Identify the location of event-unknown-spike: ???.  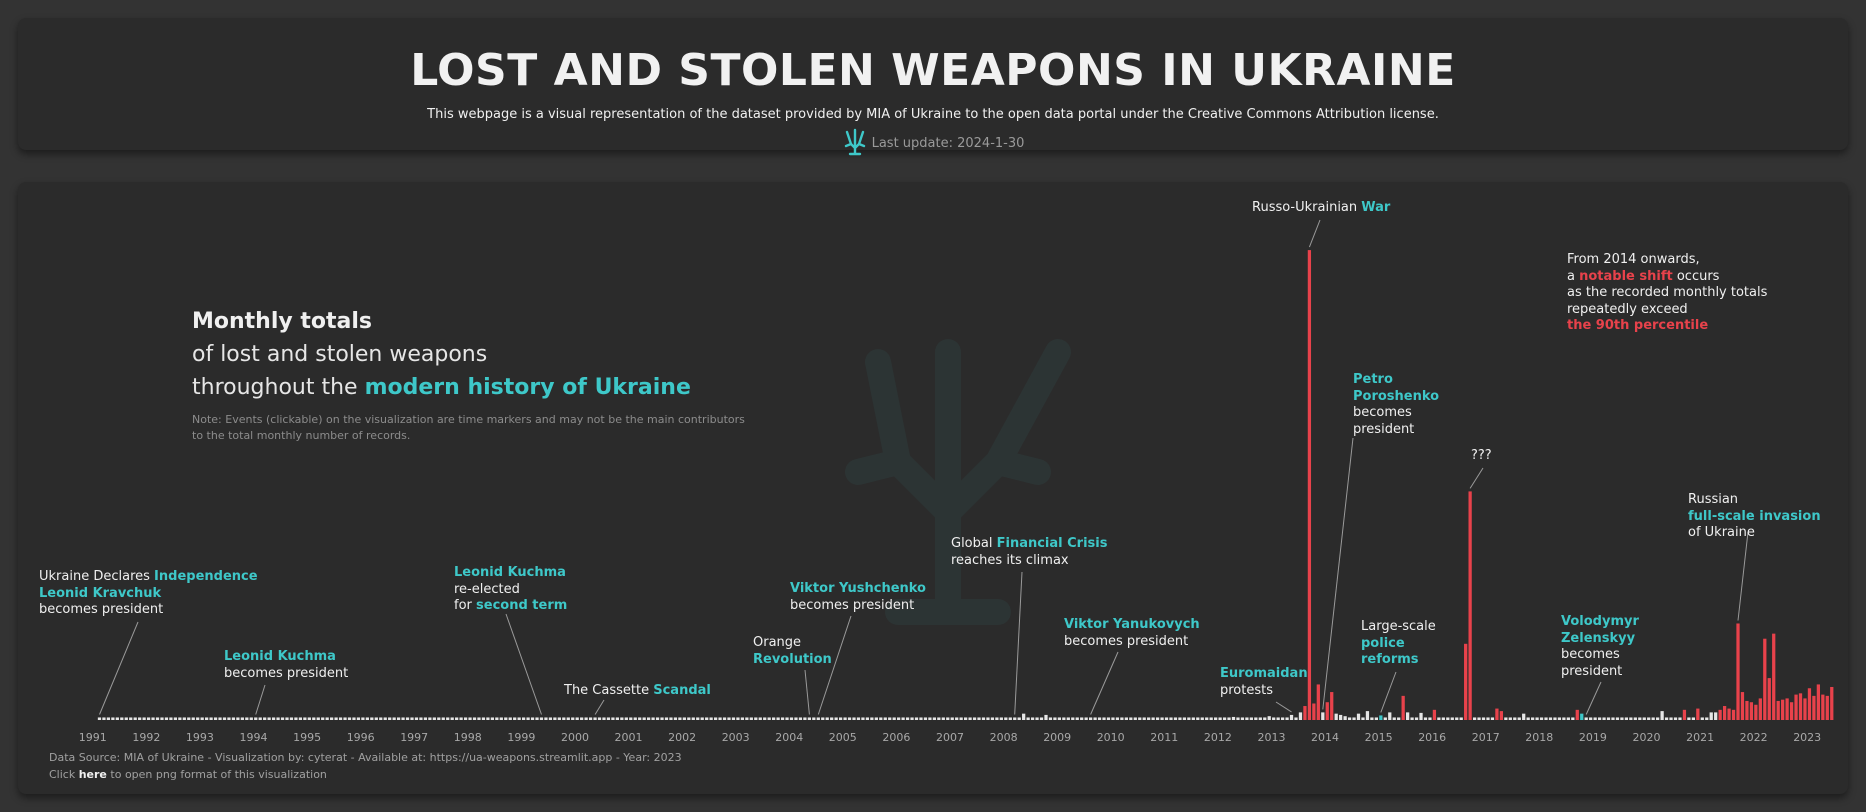
(1481, 456).